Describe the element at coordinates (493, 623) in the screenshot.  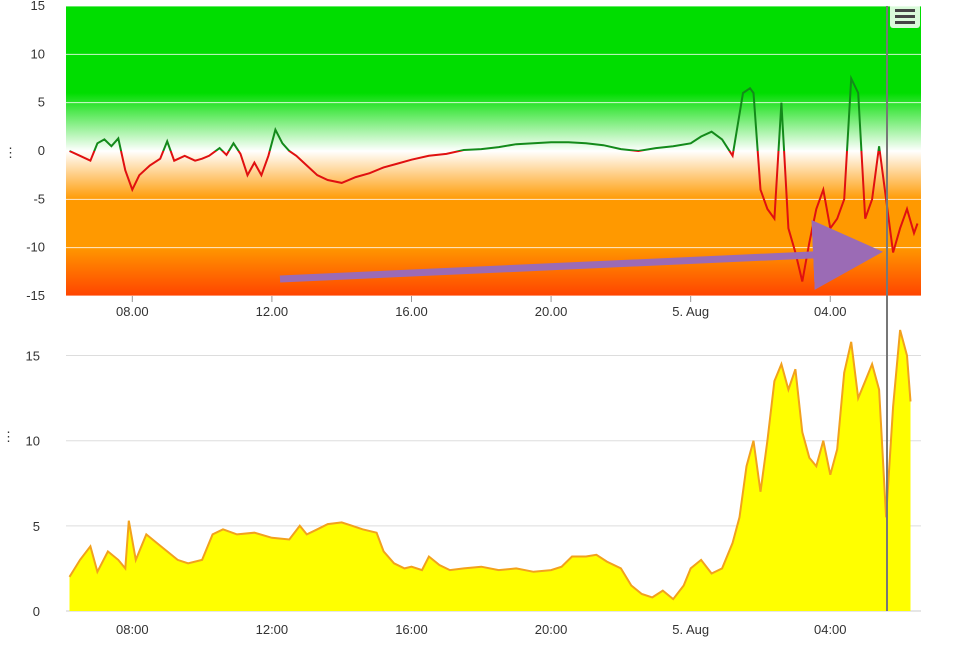
I see `bottom-x-axis: 08:00 12:00 16:00 20:00 5. Aug 04:00` at that location.